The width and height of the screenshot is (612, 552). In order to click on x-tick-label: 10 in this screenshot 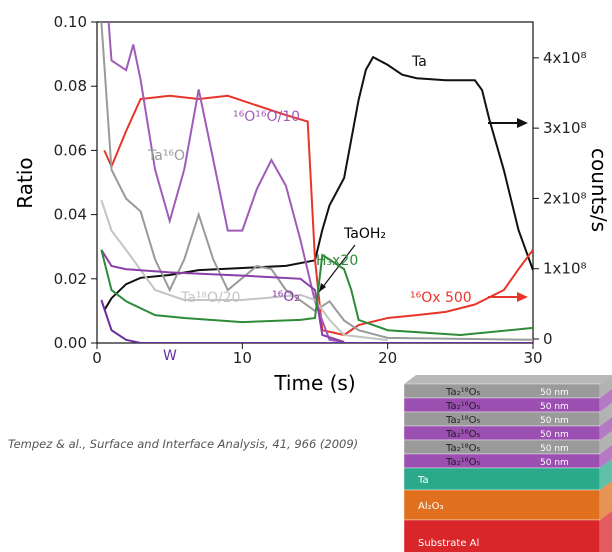, I will do `click(242, 358)`.